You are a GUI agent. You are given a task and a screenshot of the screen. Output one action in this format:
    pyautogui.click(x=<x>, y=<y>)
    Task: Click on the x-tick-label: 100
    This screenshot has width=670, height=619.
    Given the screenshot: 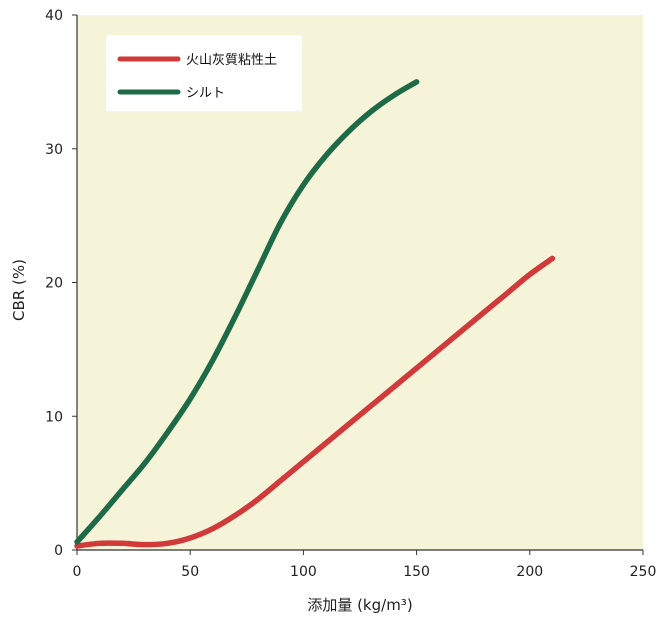 What is the action you would take?
    pyautogui.click(x=303, y=572)
    